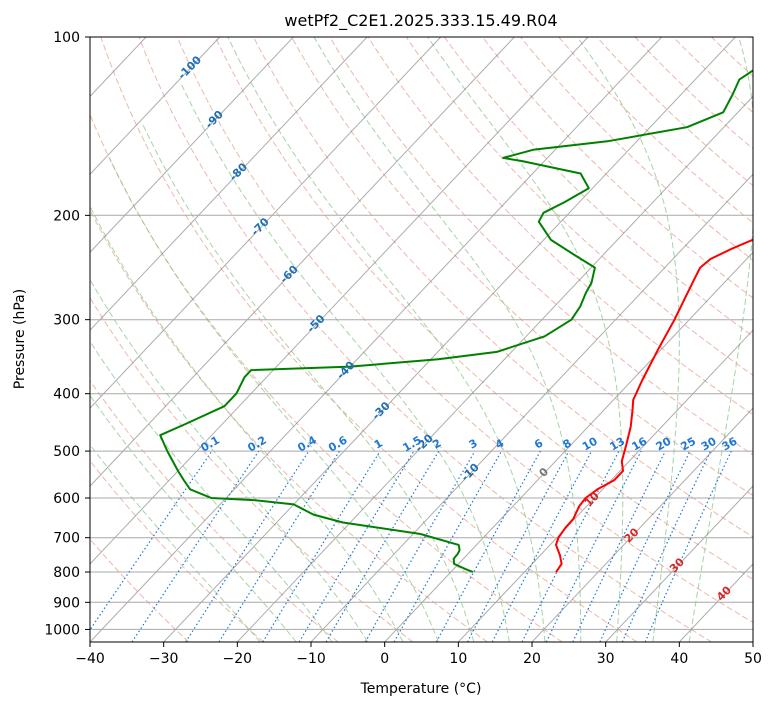 This screenshot has width=775, height=708. Describe the element at coordinates (66, 38) in the screenshot. I see `y-tick-label: 100` at that location.